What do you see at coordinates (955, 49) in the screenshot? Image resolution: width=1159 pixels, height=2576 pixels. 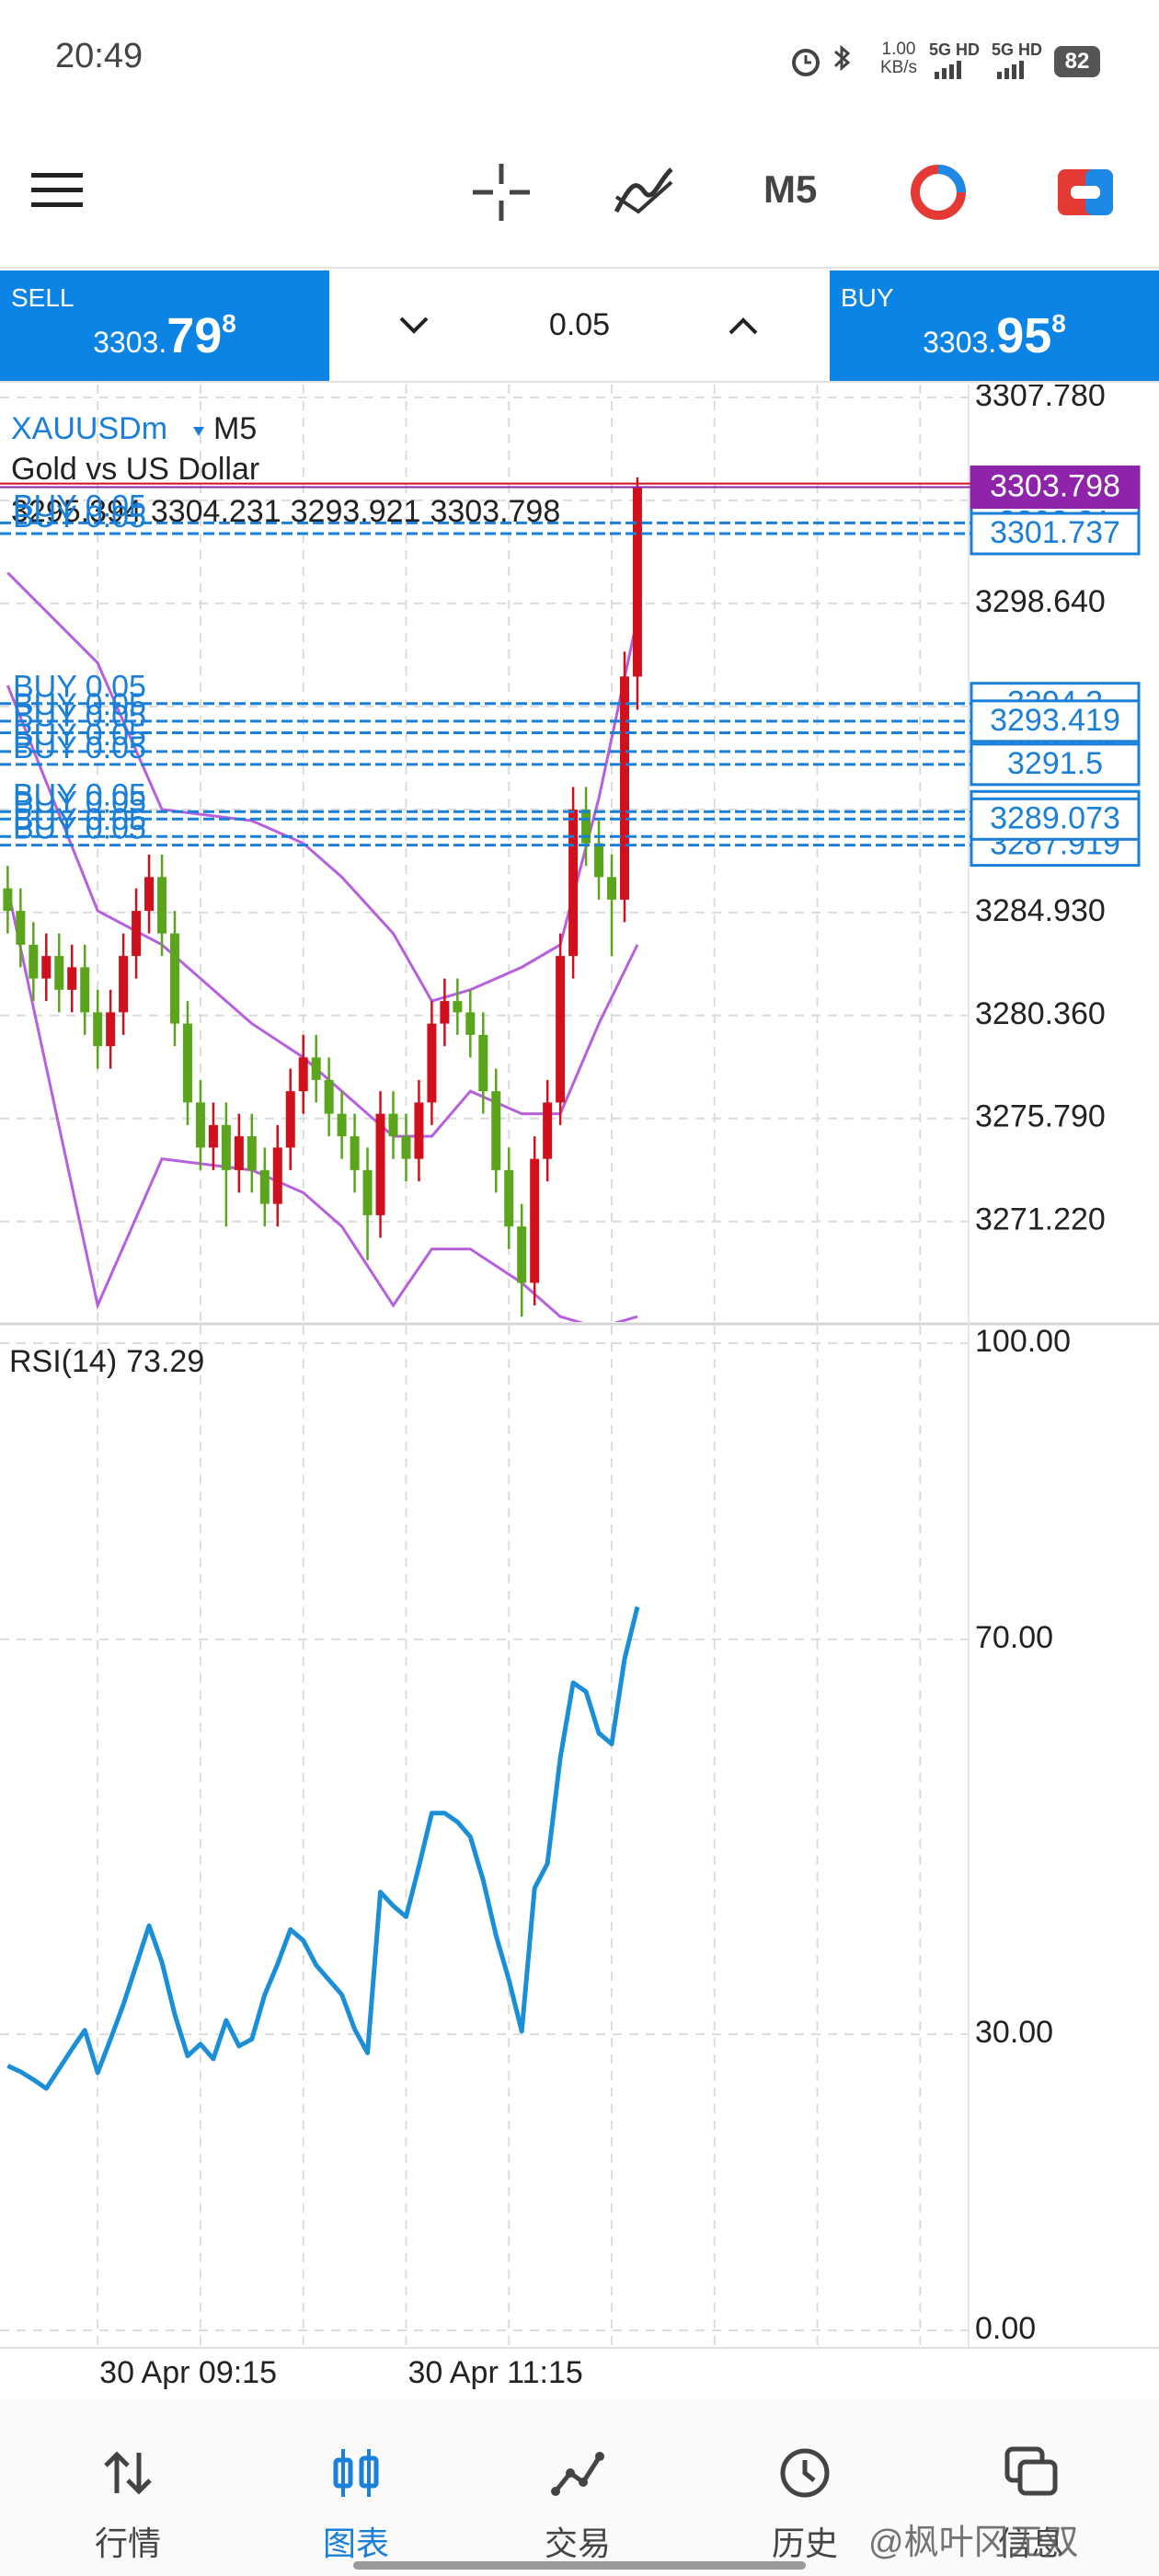 I see `network: 5G HD` at bounding box center [955, 49].